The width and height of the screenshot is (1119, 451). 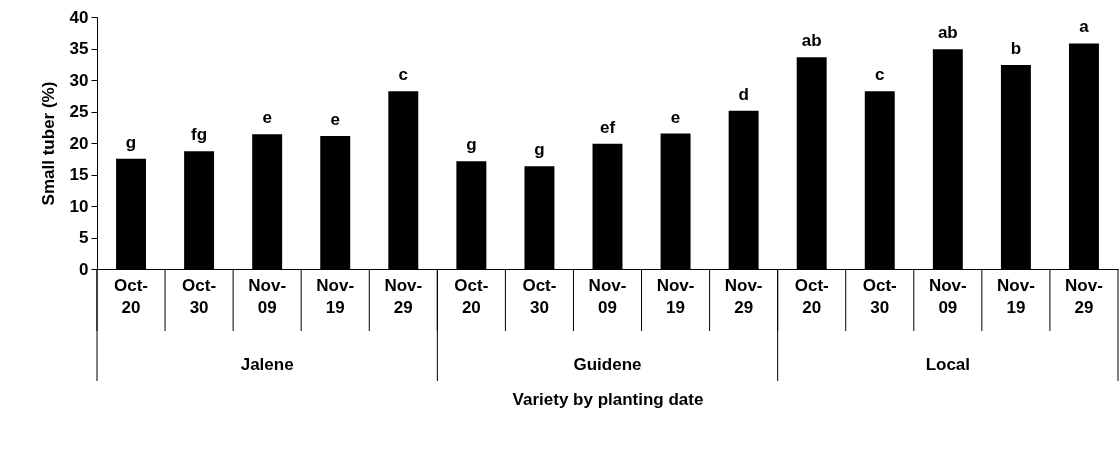 What do you see at coordinates (607, 127) in the screenshot?
I see `data-label: ef` at bounding box center [607, 127].